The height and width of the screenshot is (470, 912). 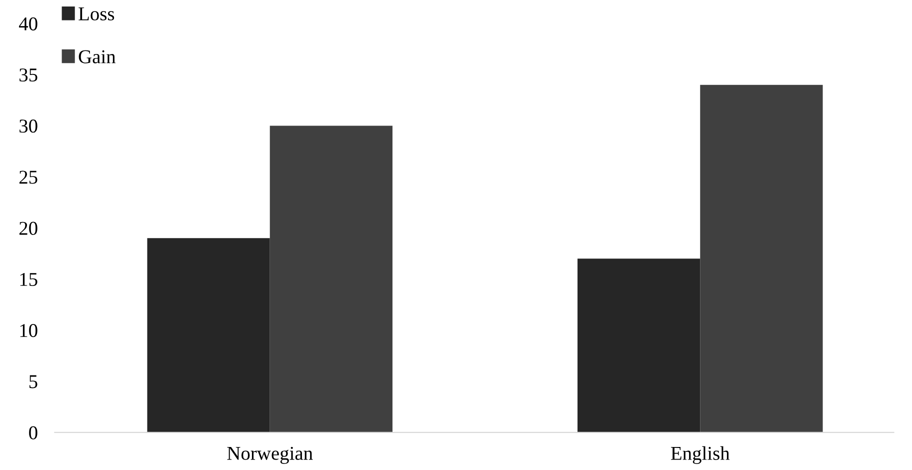 What do you see at coordinates (96, 14) in the screenshot?
I see `legend-label: Loss` at bounding box center [96, 14].